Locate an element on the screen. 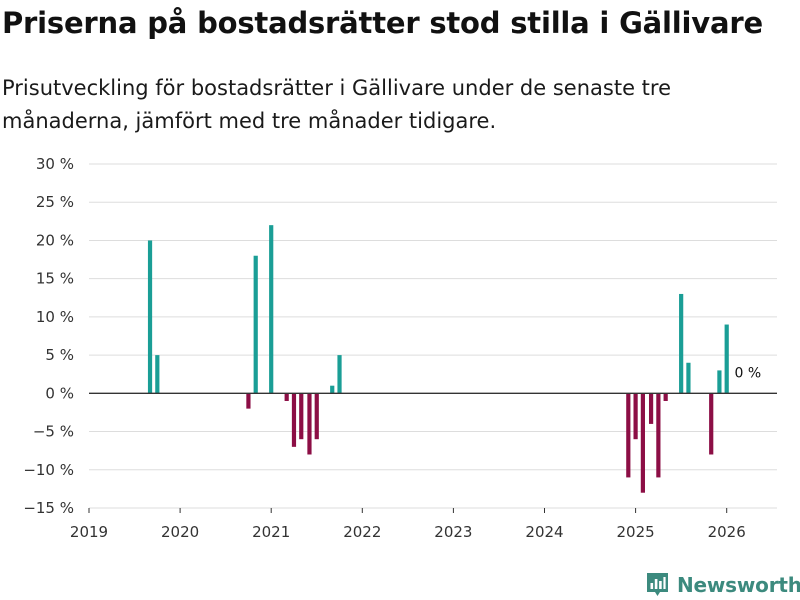  x-tick-label: 2024 is located at coordinates (544, 532).